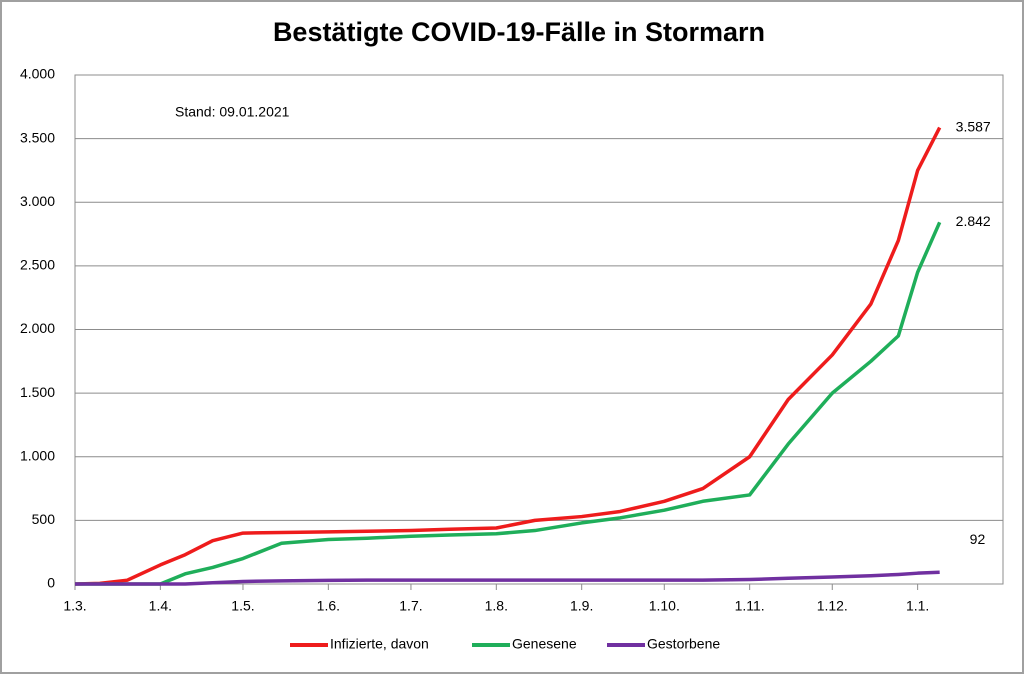  What do you see at coordinates (37, 455) in the screenshot?
I see `y-tick-label: 1.000` at bounding box center [37, 455].